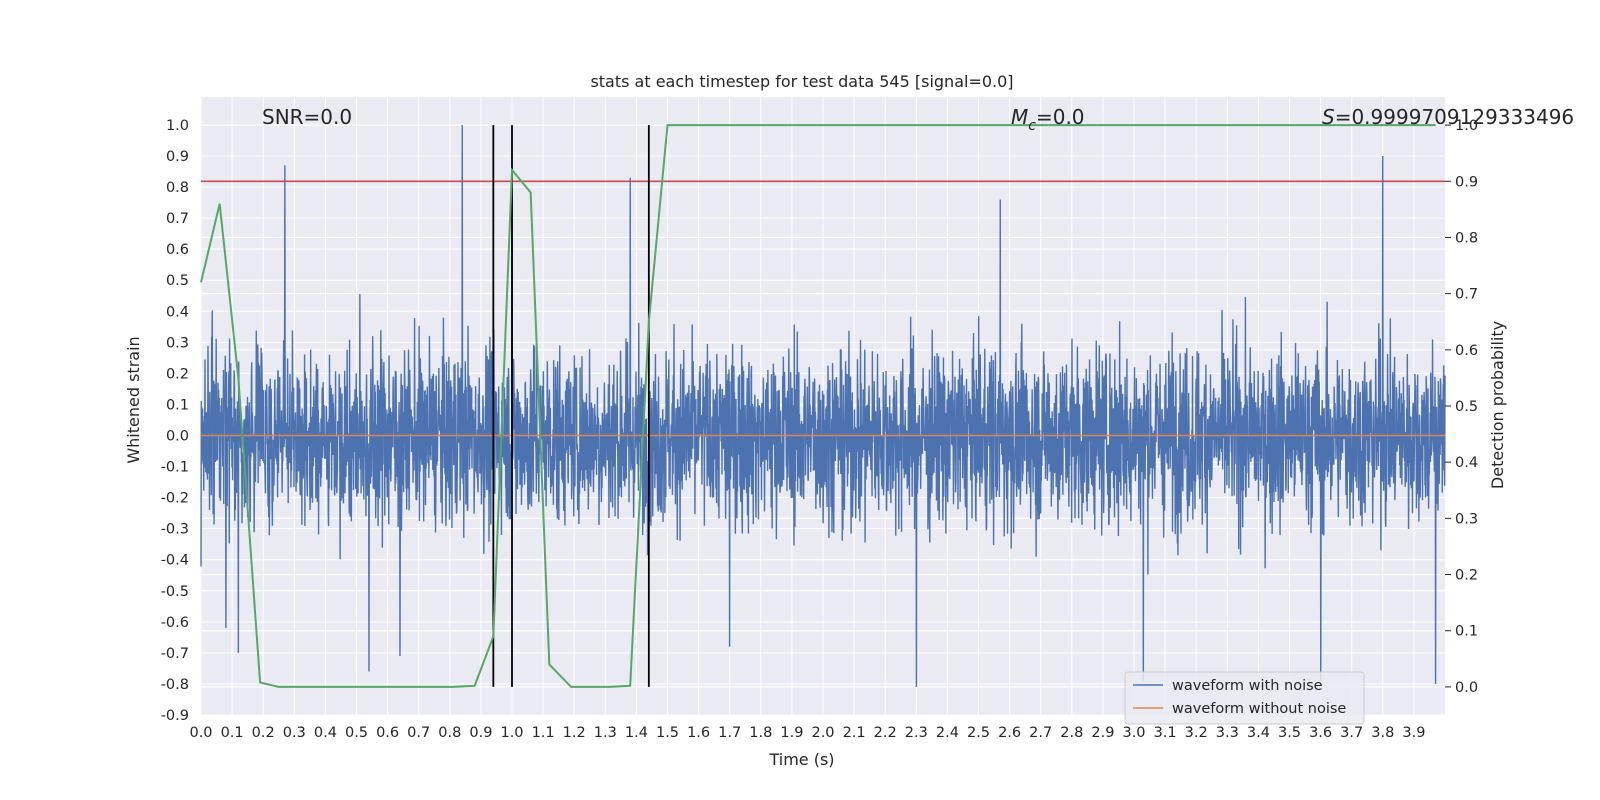 The image size is (1600, 800). What do you see at coordinates (605, 733) in the screenshot?
I see `x-tick-label: 1.3` at bounding box center [605, 733].